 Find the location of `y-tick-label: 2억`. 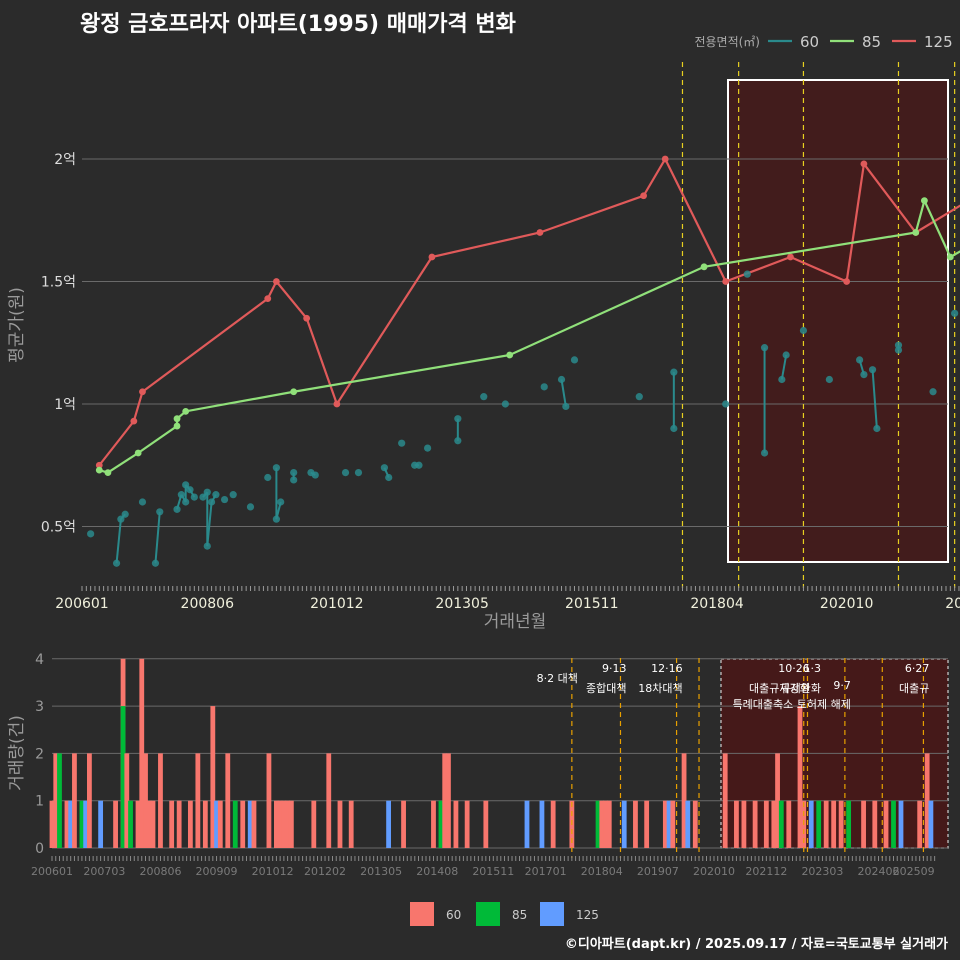

y-tick-label: 2억 is located at coordinates (65, 160).